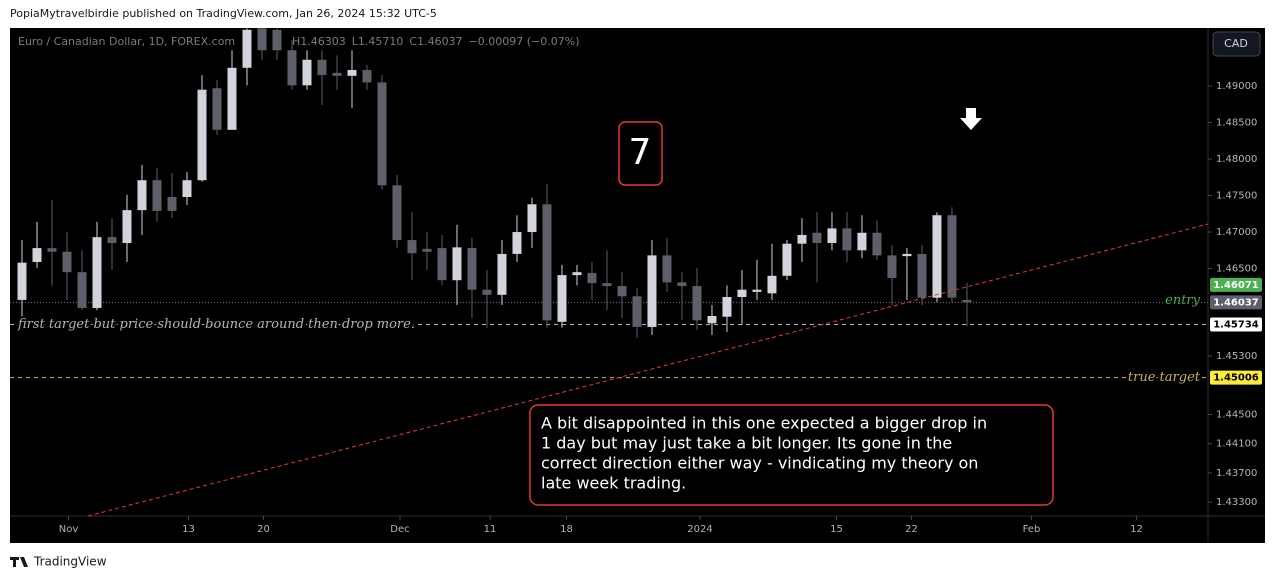  I want to click on legend-value: C1.46037, so click(435, 41).